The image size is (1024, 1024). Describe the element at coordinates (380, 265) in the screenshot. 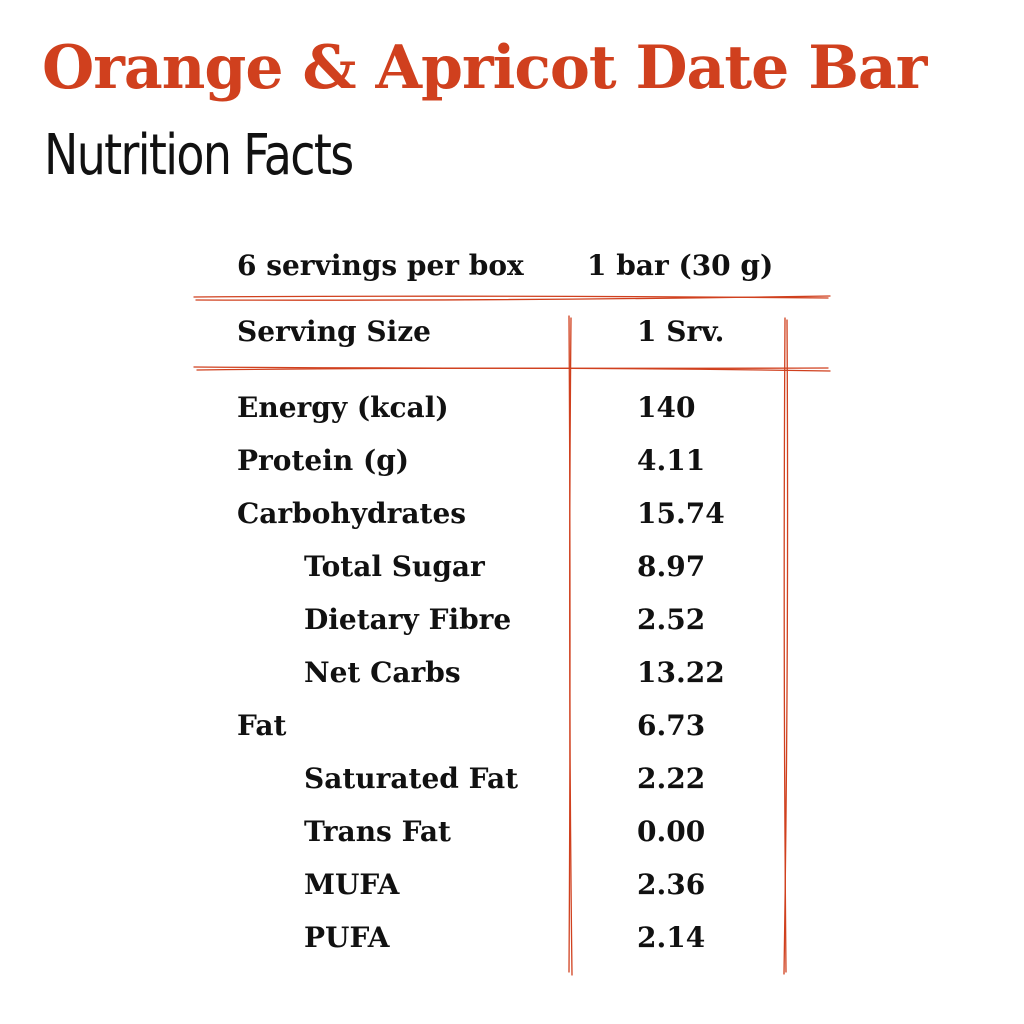

I see `servings-per-box: 6 servings per box` at that location.